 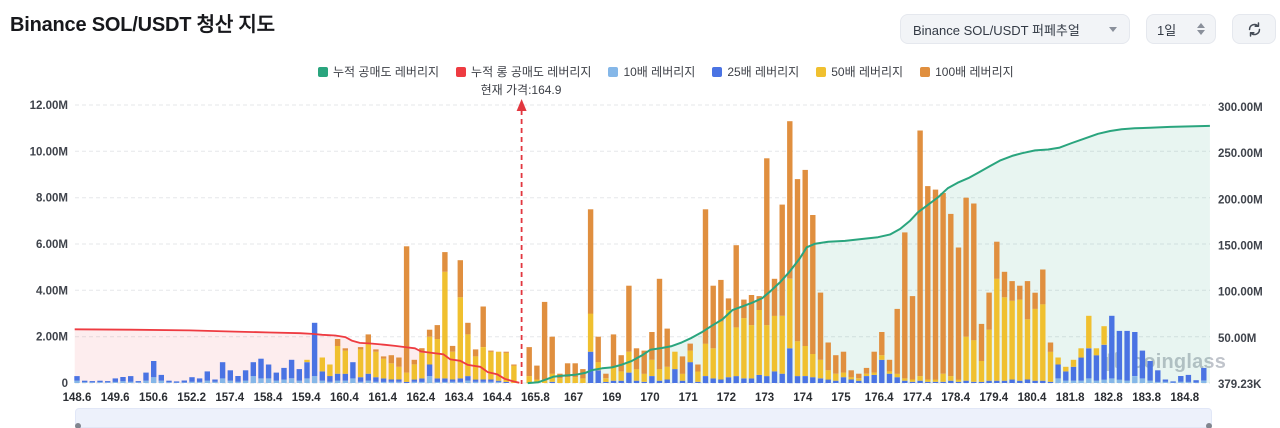 What do you see at coordinates (268, 398) in the screenshot?
I see `svg-text: 158.4` at bounding box center [268, 398].